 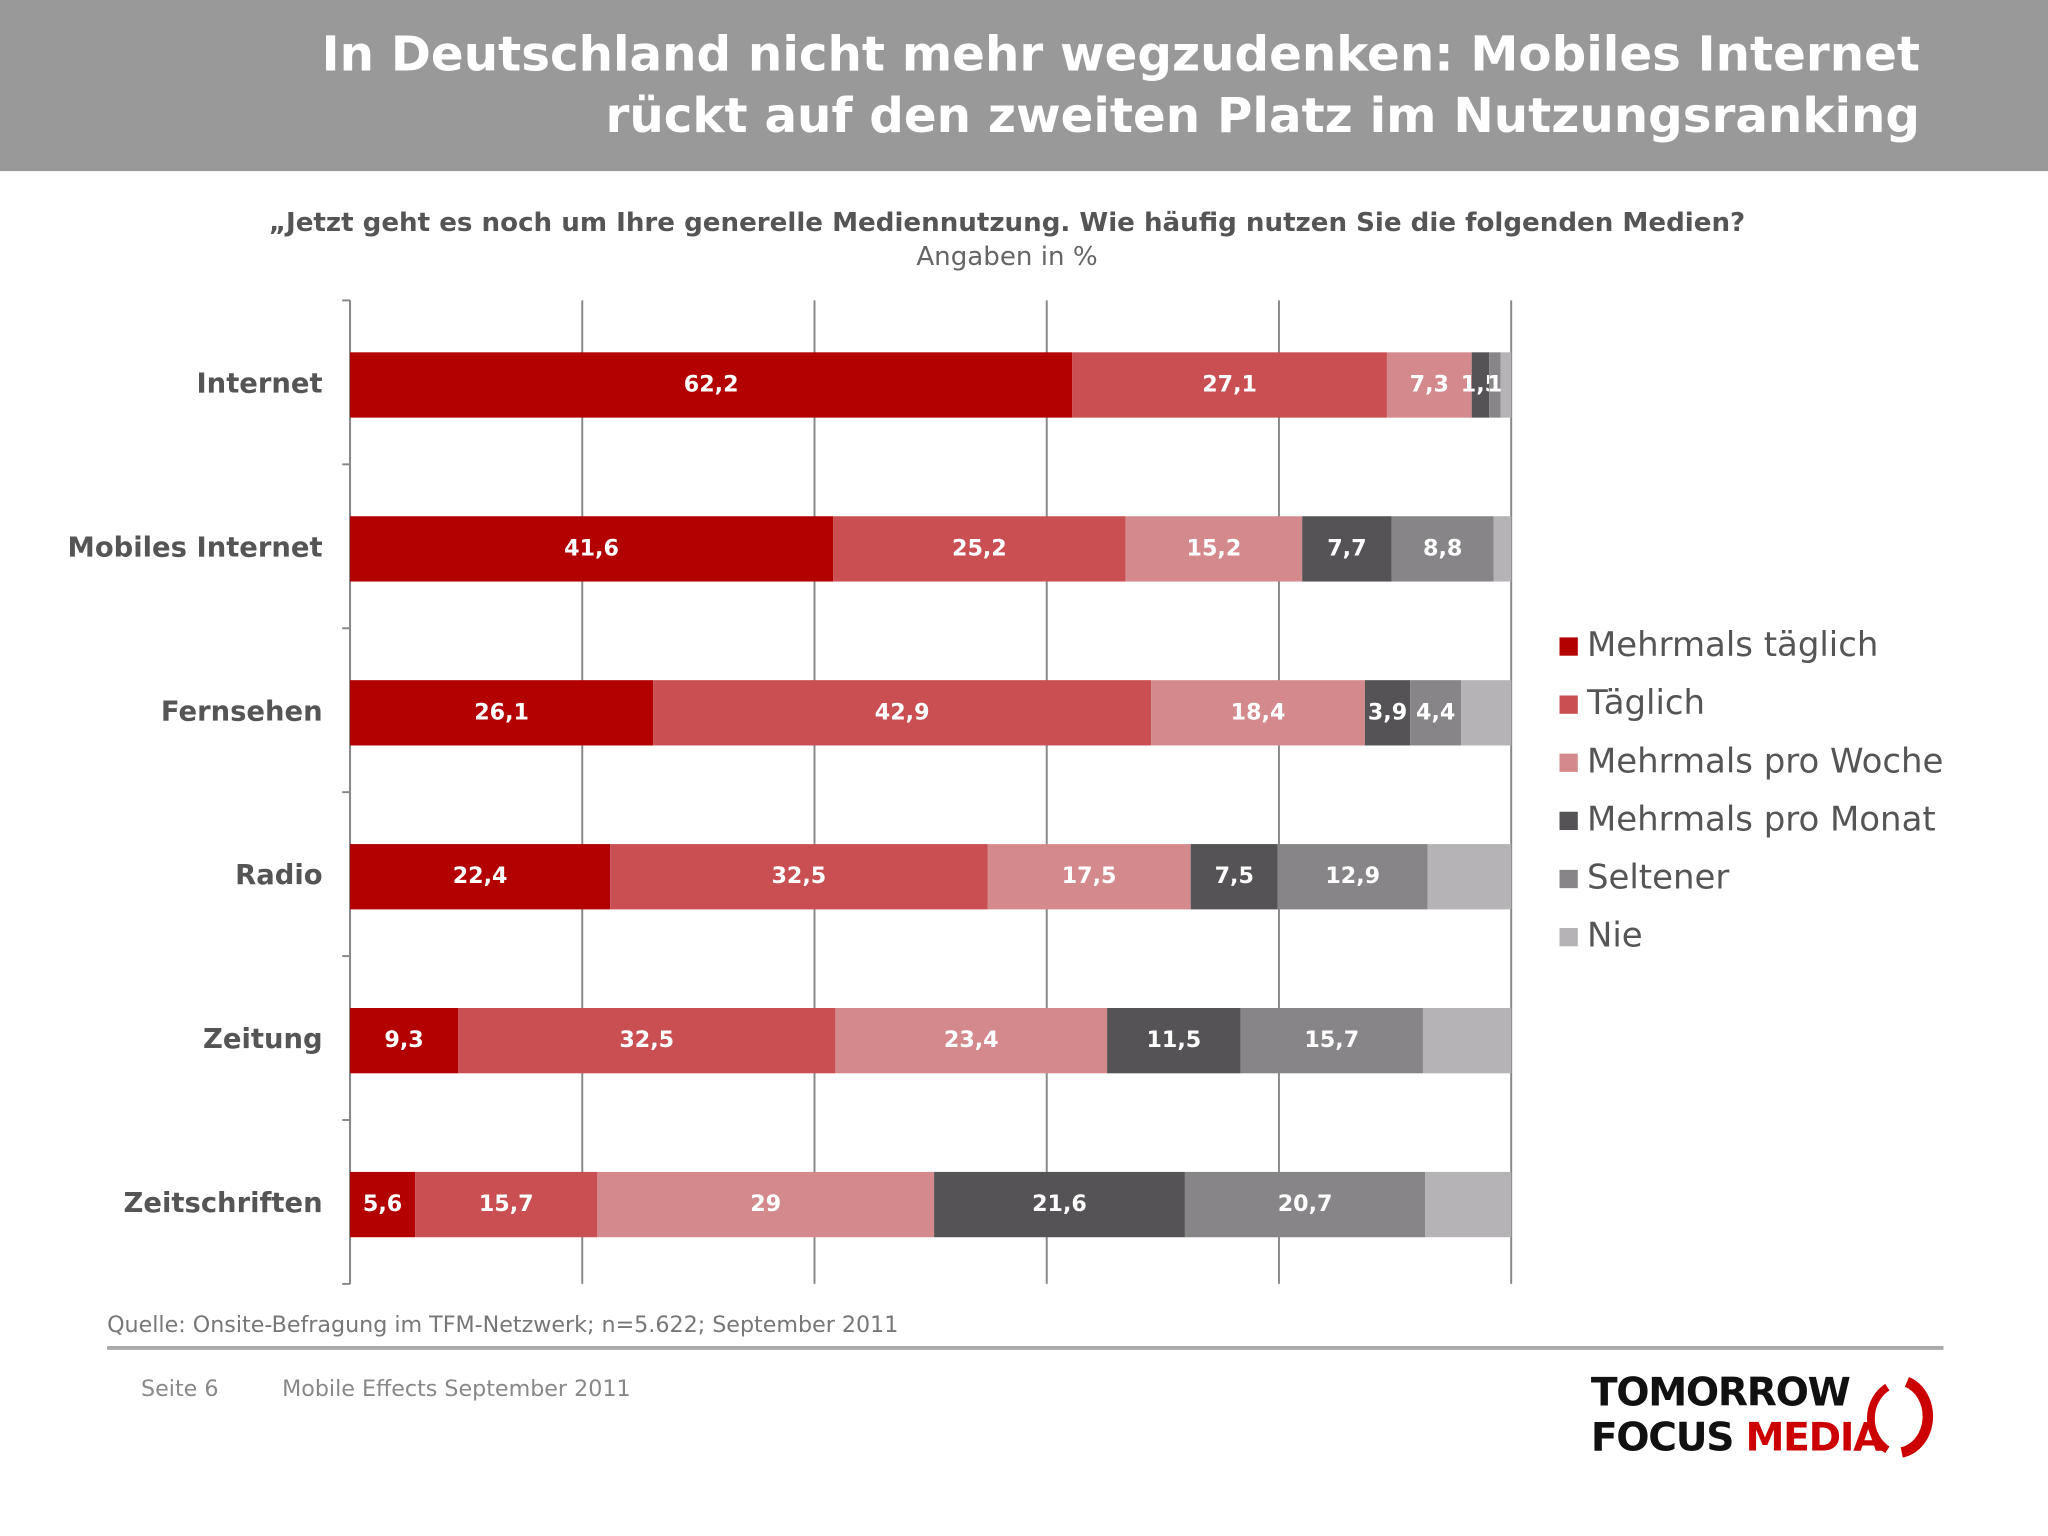 What do you see at coordinates (1615, 936) in the screenshot?
I see `legend-label: Nie` at bounding box center [1615, 936].